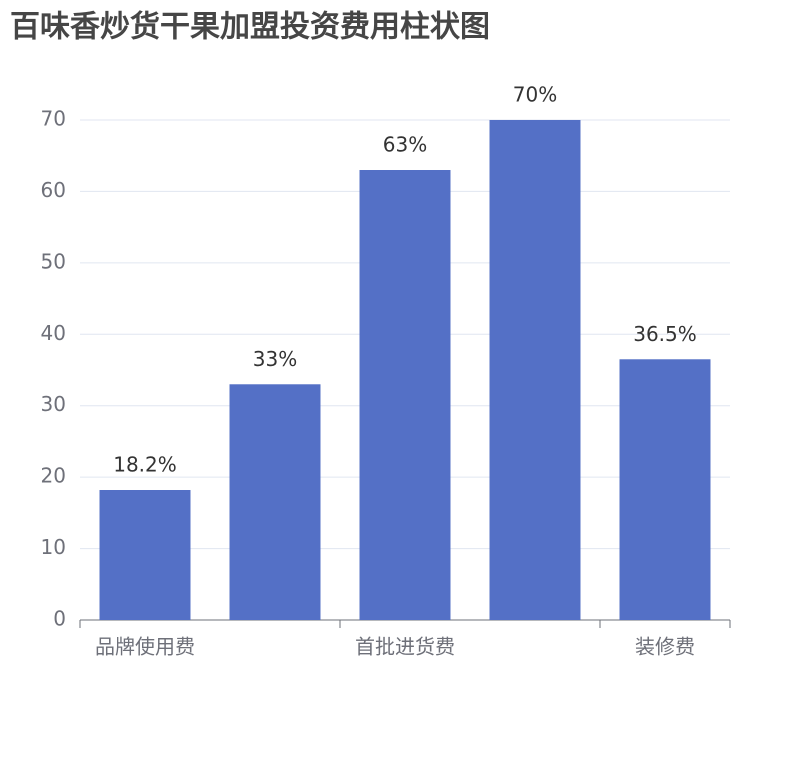 The height and width of the screenshot is (760, 810). Describe the element at coordinates (53, 547) in the screenshot. I see `y-tick-label: 10` at that location.